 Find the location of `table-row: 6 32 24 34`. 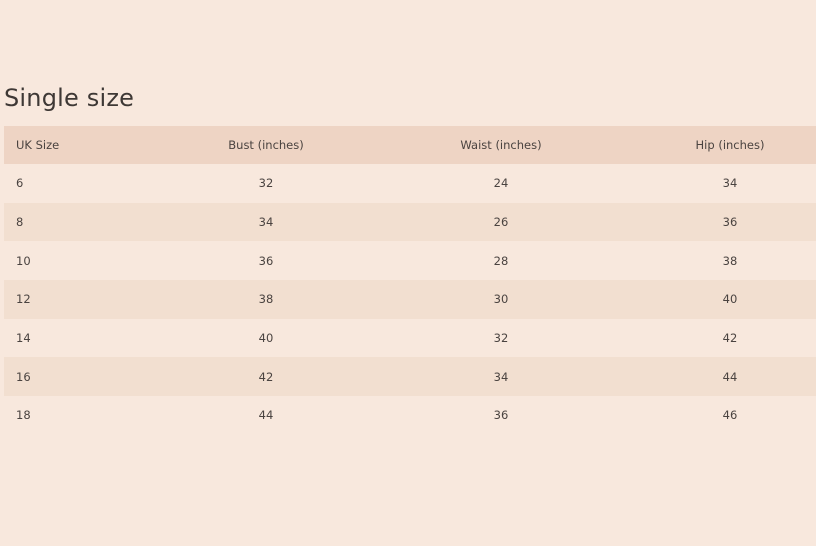

table-row: 6 32 24 34 is located at coordinates (410, 183).